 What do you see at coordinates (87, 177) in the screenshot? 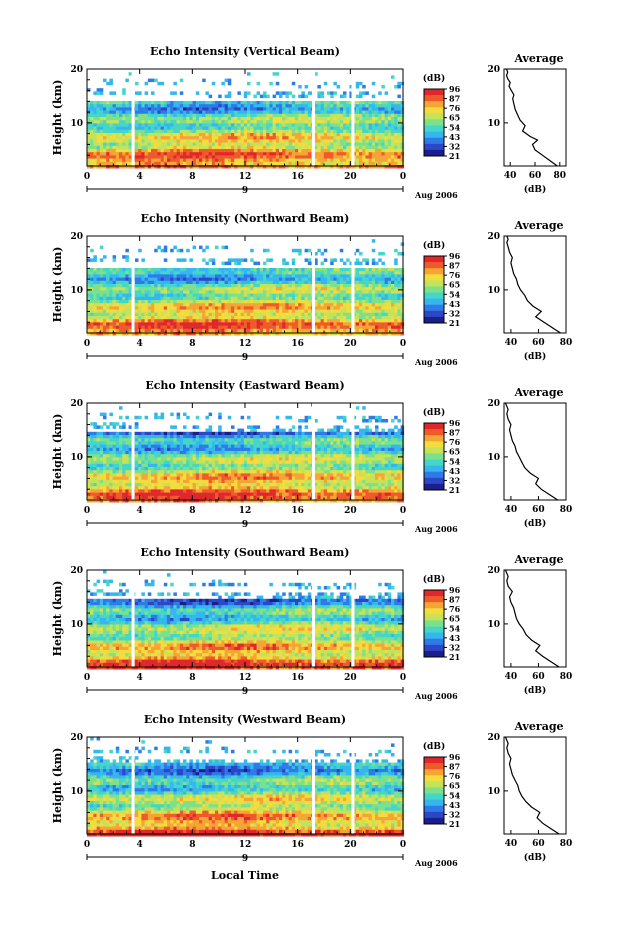
I see `x-tick-label: 0` at bounding box center [87, 177].